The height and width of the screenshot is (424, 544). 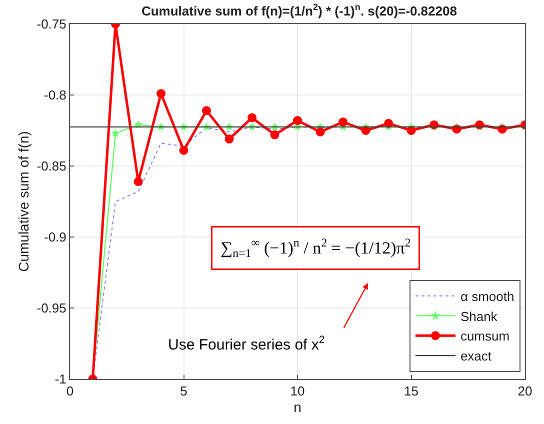 What do you see at coordinates (184, 391) in the screenshot?
I see `x-tick-label: 5` at bounding box center [184, 391].